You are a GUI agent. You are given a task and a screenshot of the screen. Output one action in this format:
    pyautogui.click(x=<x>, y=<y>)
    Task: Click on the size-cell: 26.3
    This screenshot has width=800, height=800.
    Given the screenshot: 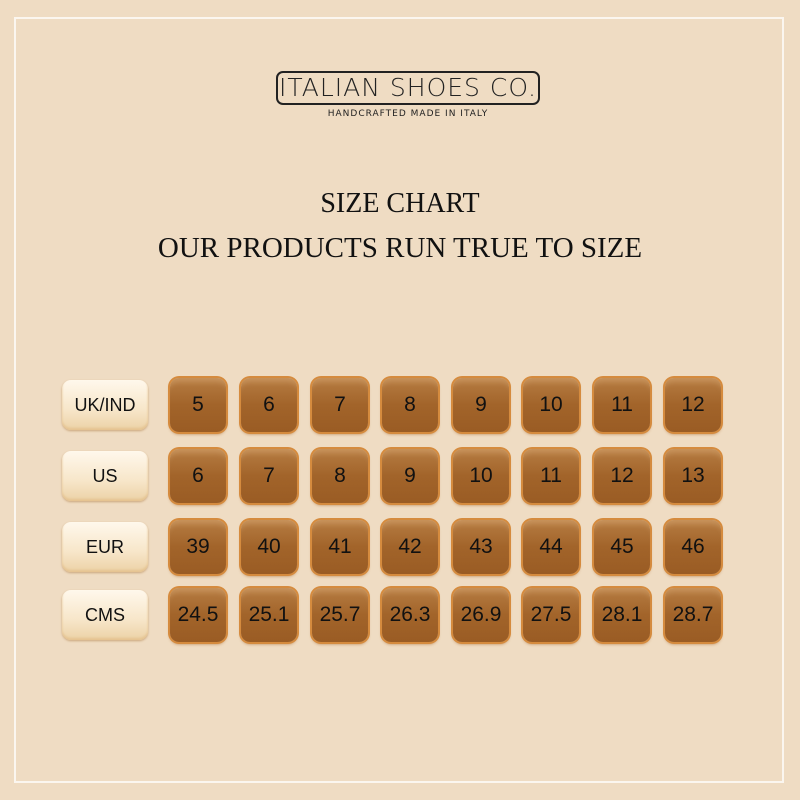 What is the action you would take?
    pyautogui.click(x=410, y=615)
    